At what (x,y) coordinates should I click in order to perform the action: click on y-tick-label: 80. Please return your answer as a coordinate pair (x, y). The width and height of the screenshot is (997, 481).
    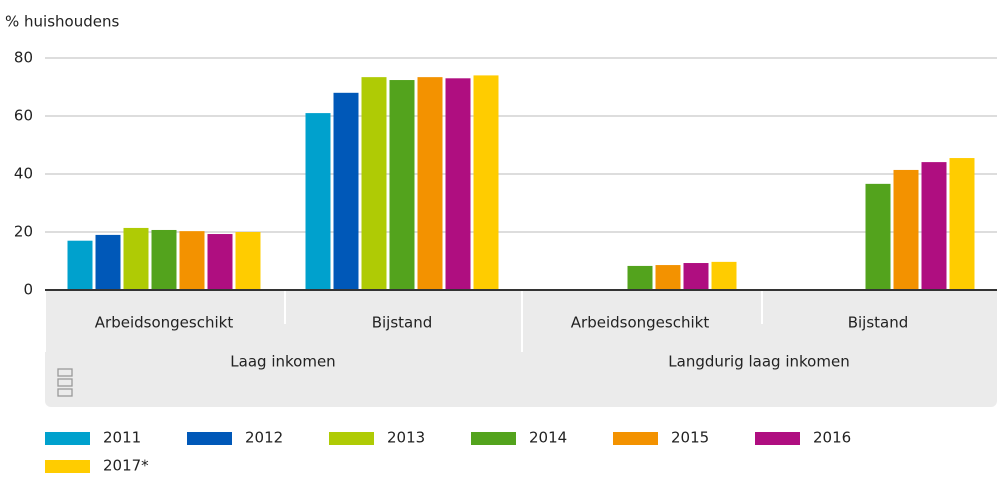
    Looking at the image, I should click on (23, 58).